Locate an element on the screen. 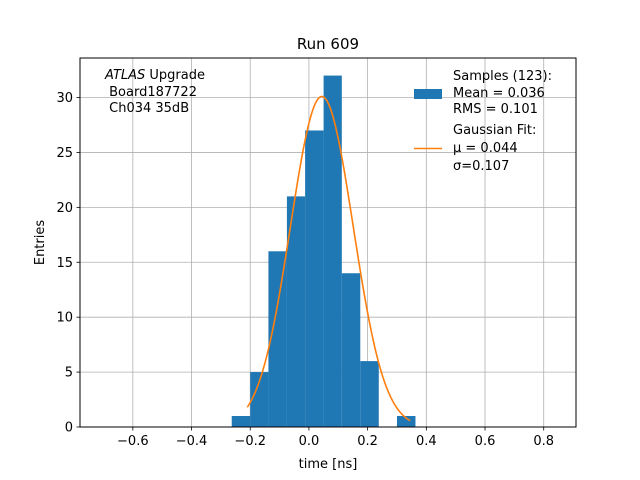  x-tick-label: 0.4 is located at coordinates (426, 441).